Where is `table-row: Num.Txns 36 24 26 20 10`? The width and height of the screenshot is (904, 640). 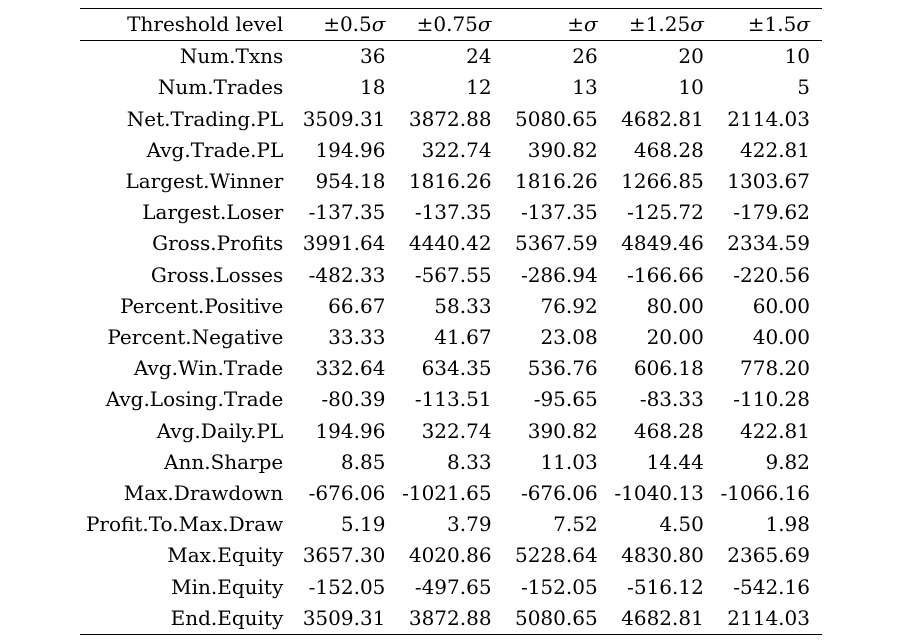
table-row: Num.Txns 36 24 26 20 10 is located at coordinates (451, 57).